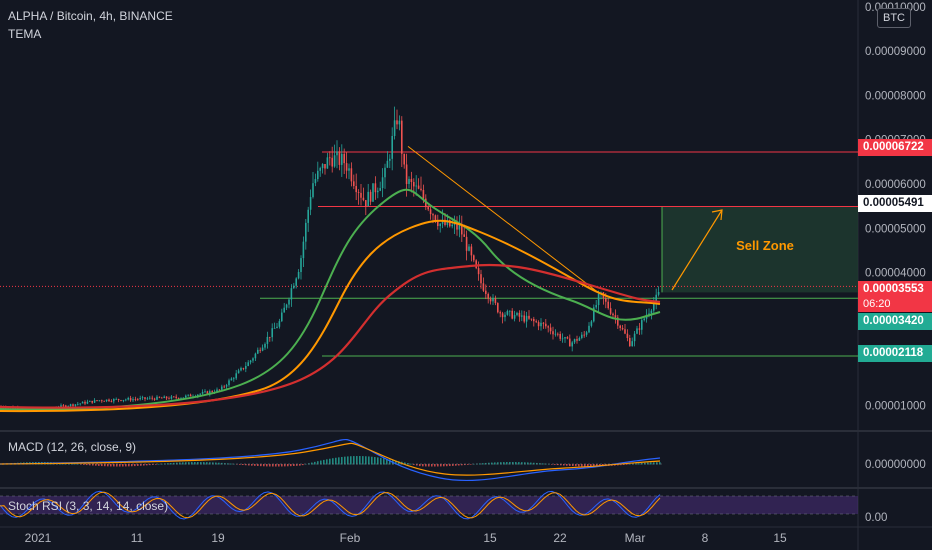  What do you see at coordinates (895, 289) in the screenshot?
I see `price-label-current: 0.00003553` at bounding box center [895, 289].